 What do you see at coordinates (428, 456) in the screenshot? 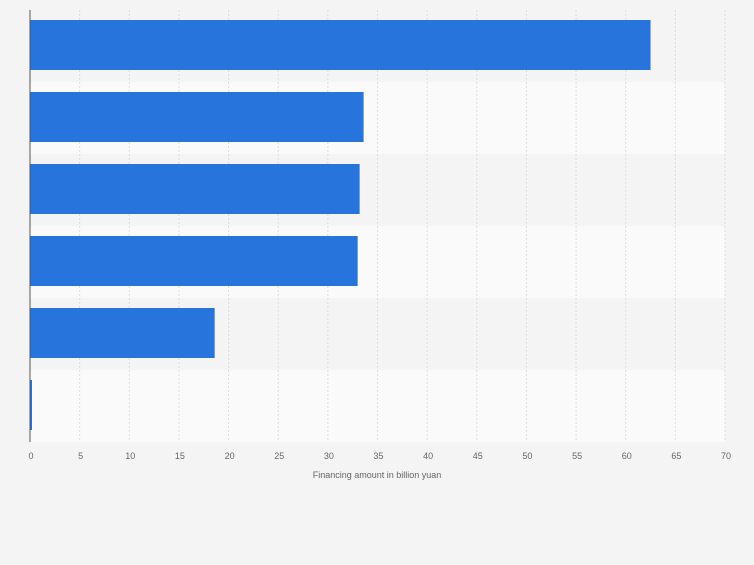
I see `x-tick-label: 40` at bounding box center [428, 456].